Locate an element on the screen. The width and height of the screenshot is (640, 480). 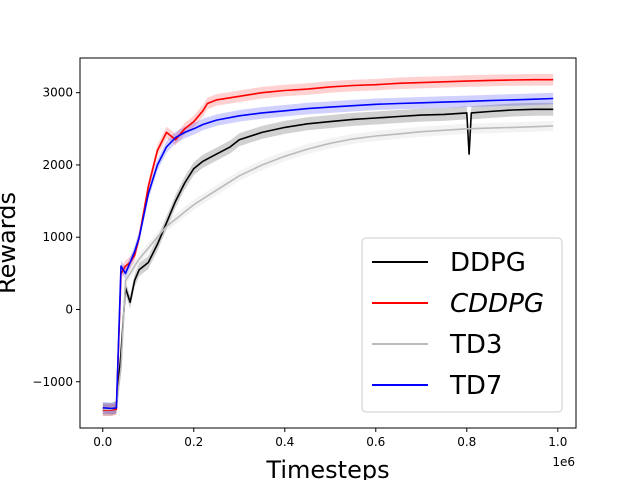
x-tick-label: 0.4 is located at coordinates (284, 442).